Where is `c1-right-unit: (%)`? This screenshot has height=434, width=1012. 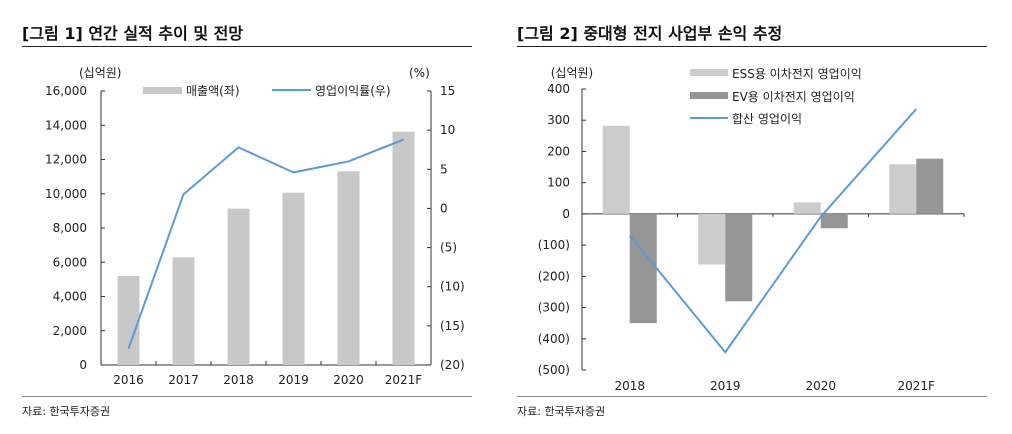
c1-right-unit: (%) is located at coordinates (419, 73).